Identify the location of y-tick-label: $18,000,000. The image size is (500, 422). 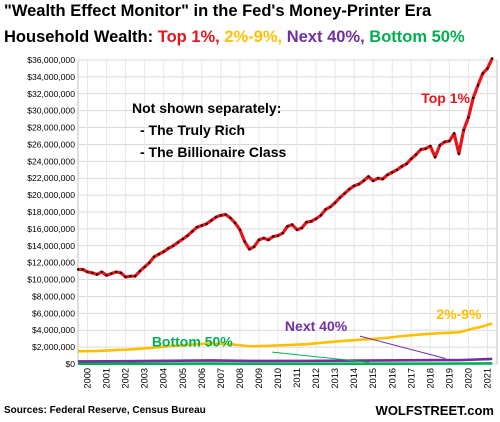
(51, 212).